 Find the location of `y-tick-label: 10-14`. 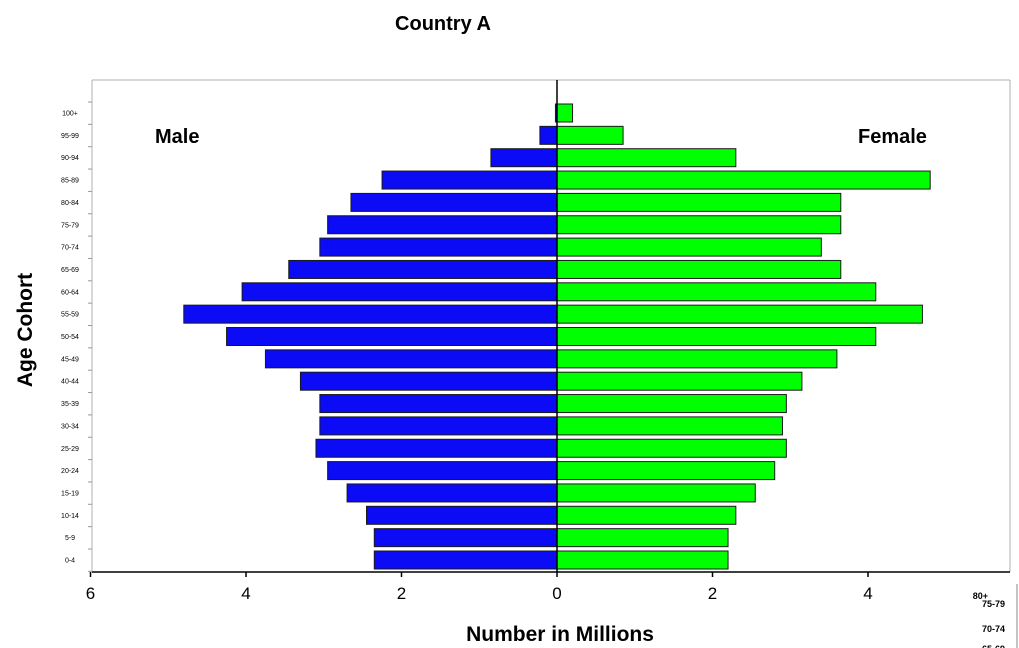

y-tick-label: 10-14 is located at coordinates (70, 516).